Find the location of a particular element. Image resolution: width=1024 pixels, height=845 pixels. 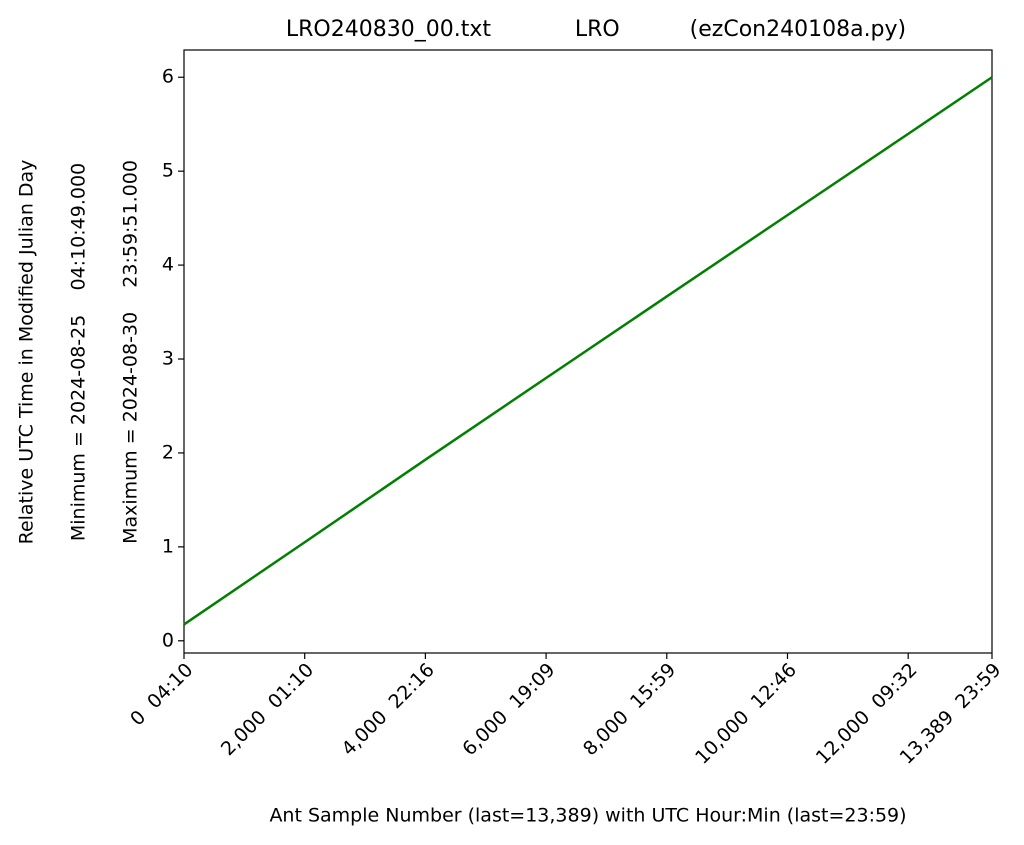

x-tick-label: 0 04:10 is located at coordinates (161, 694).